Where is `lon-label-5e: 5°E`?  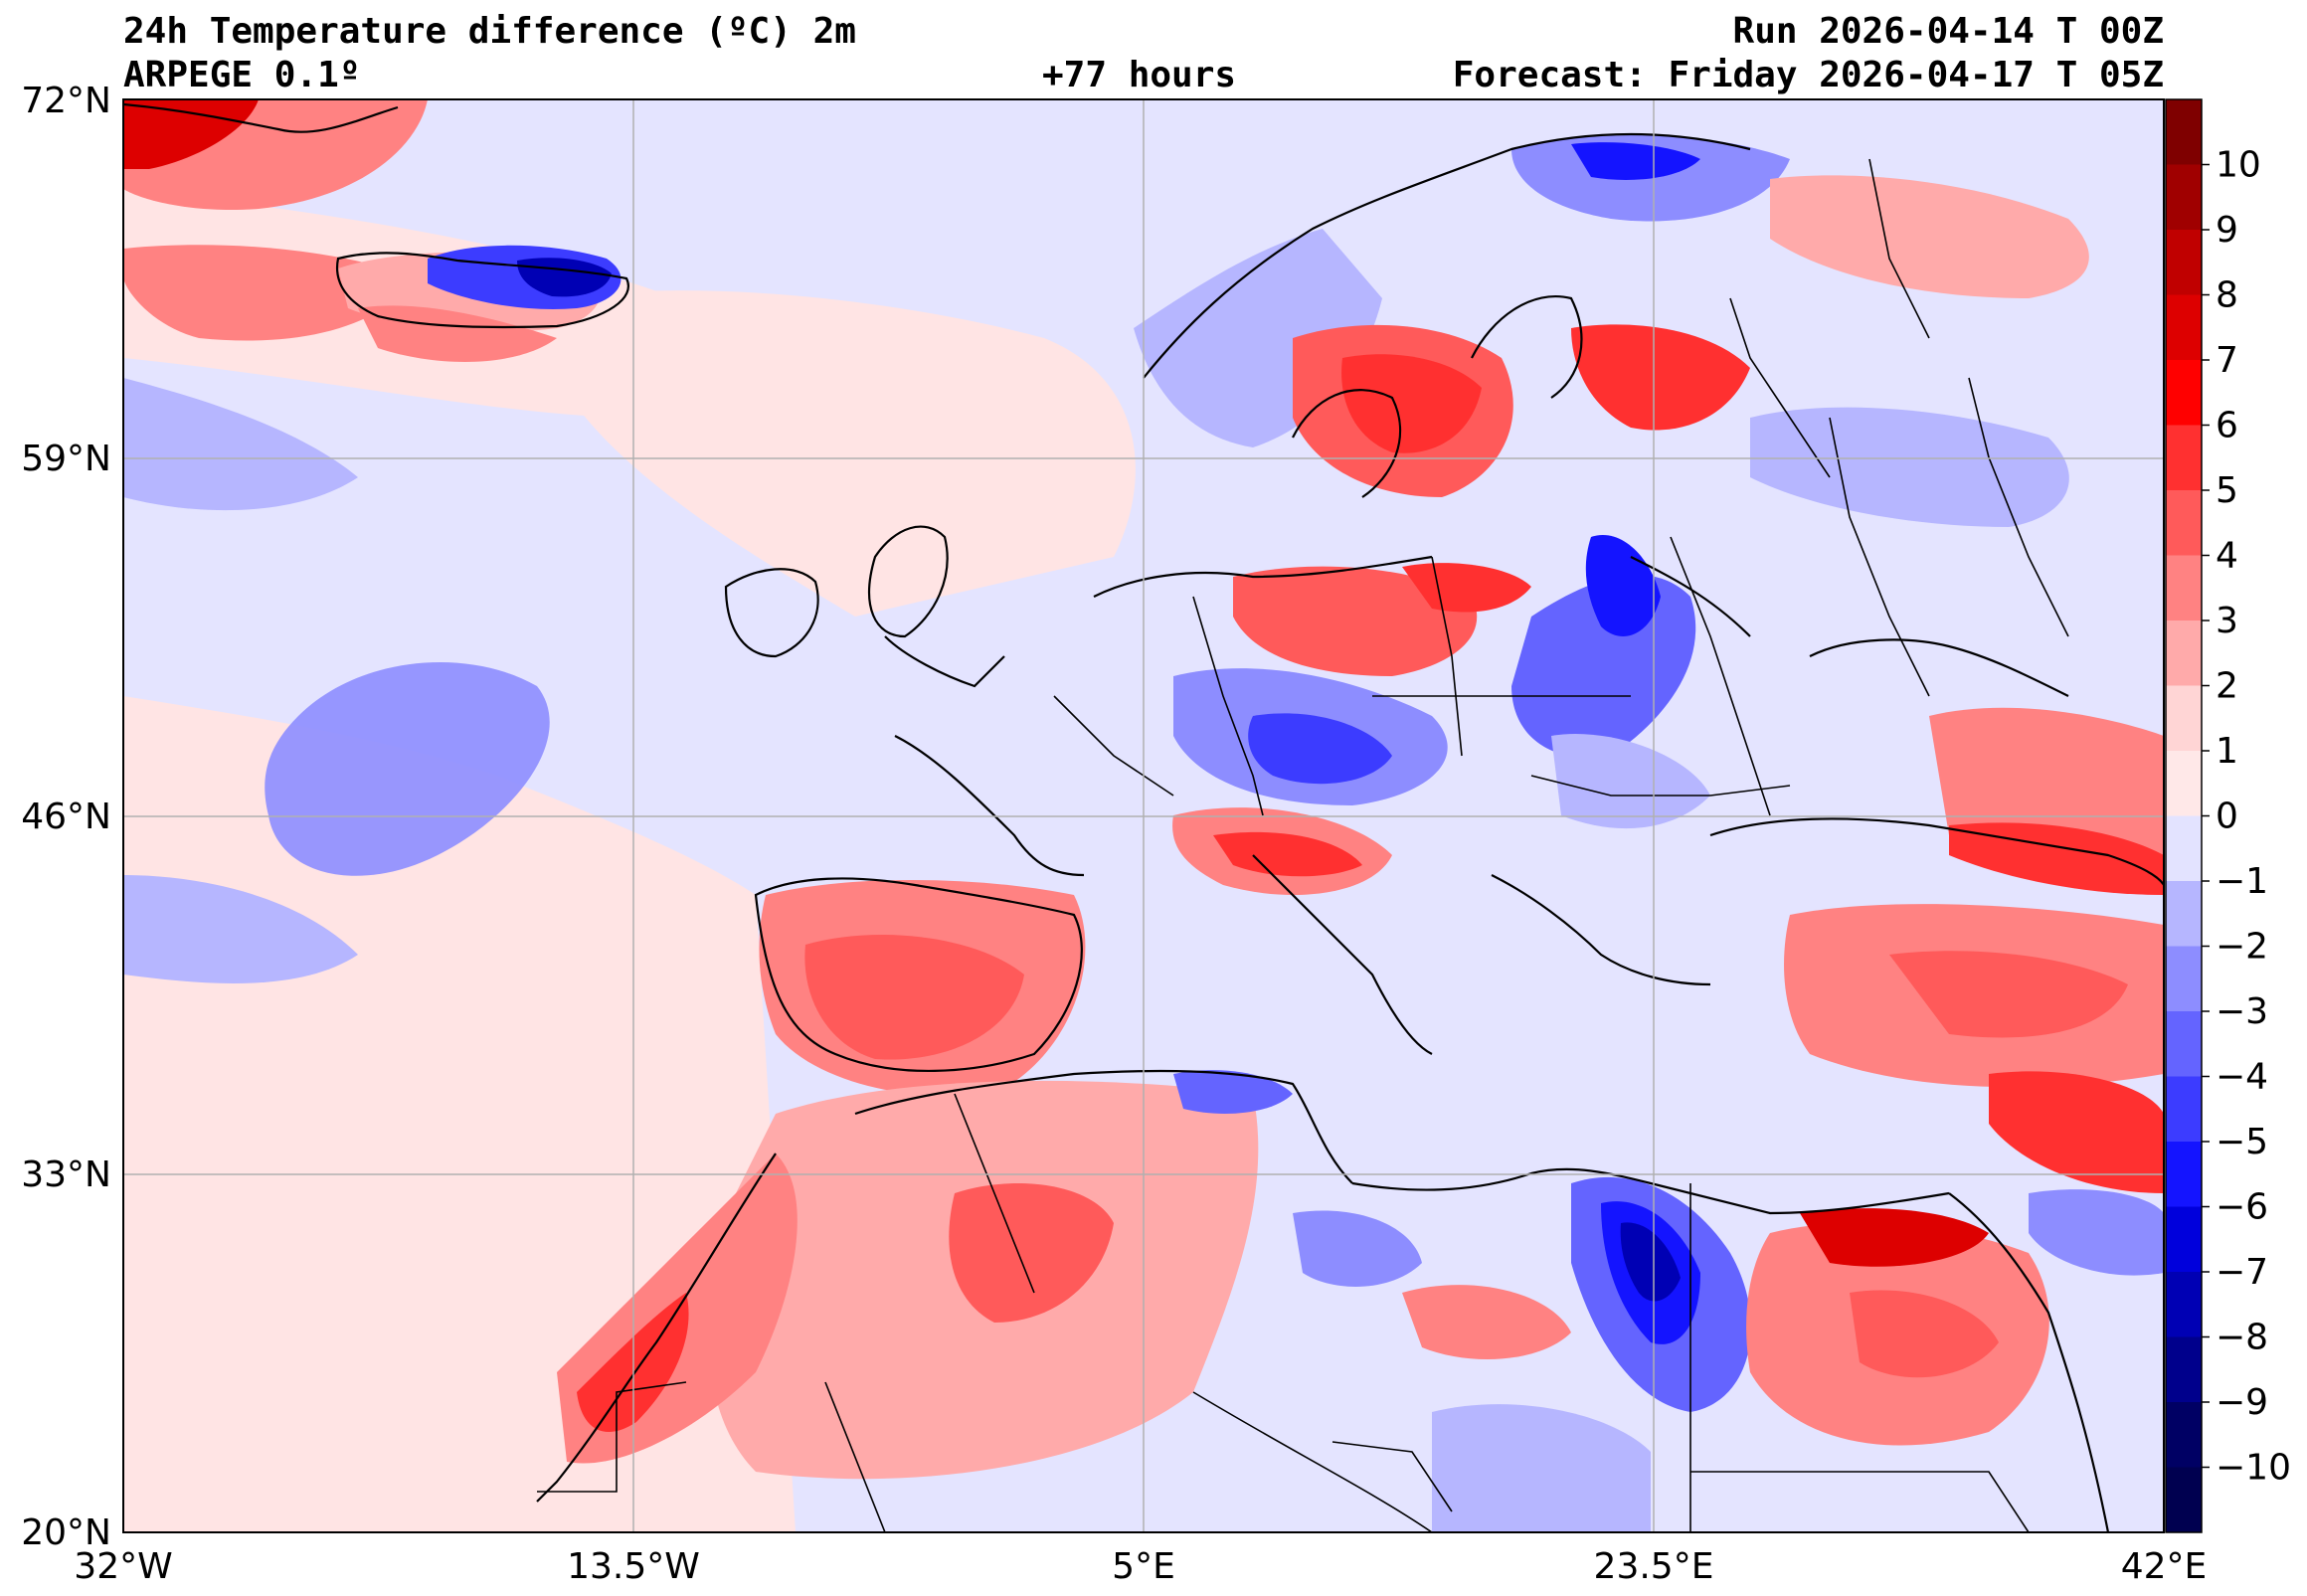 lon-label-5e: 5°E is located at coordinates (1143, 1567).